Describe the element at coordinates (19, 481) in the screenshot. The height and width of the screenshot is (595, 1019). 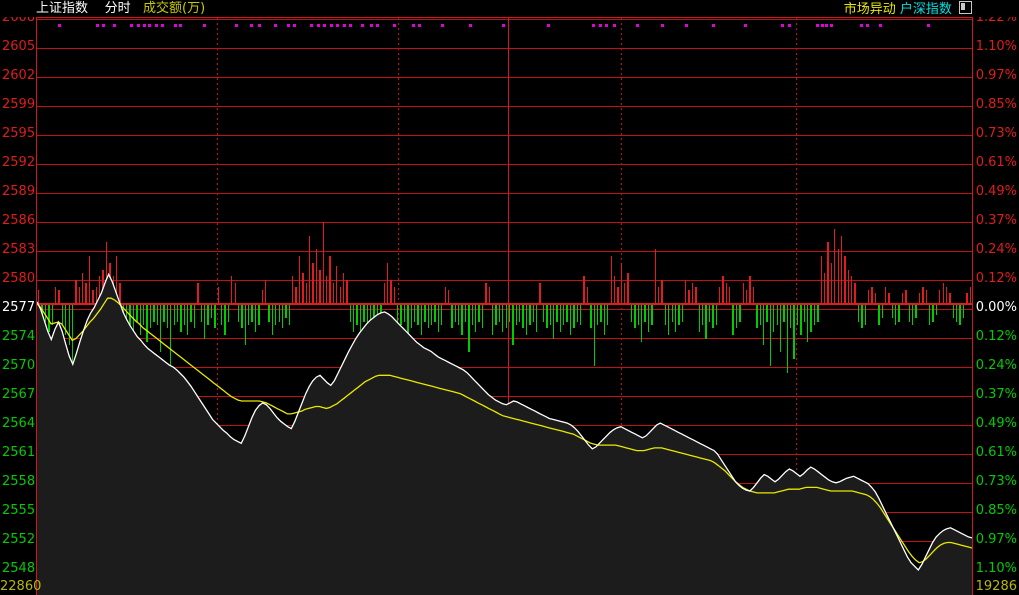
I see `price-axis-label: 2558` at that location.